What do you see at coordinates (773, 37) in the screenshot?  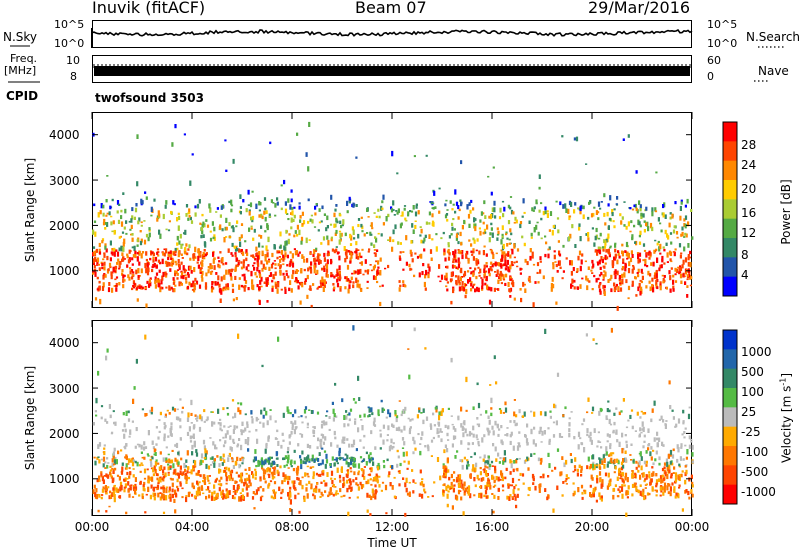 I see `nsearch-label: N.Search` at bounding box center [773, 37].